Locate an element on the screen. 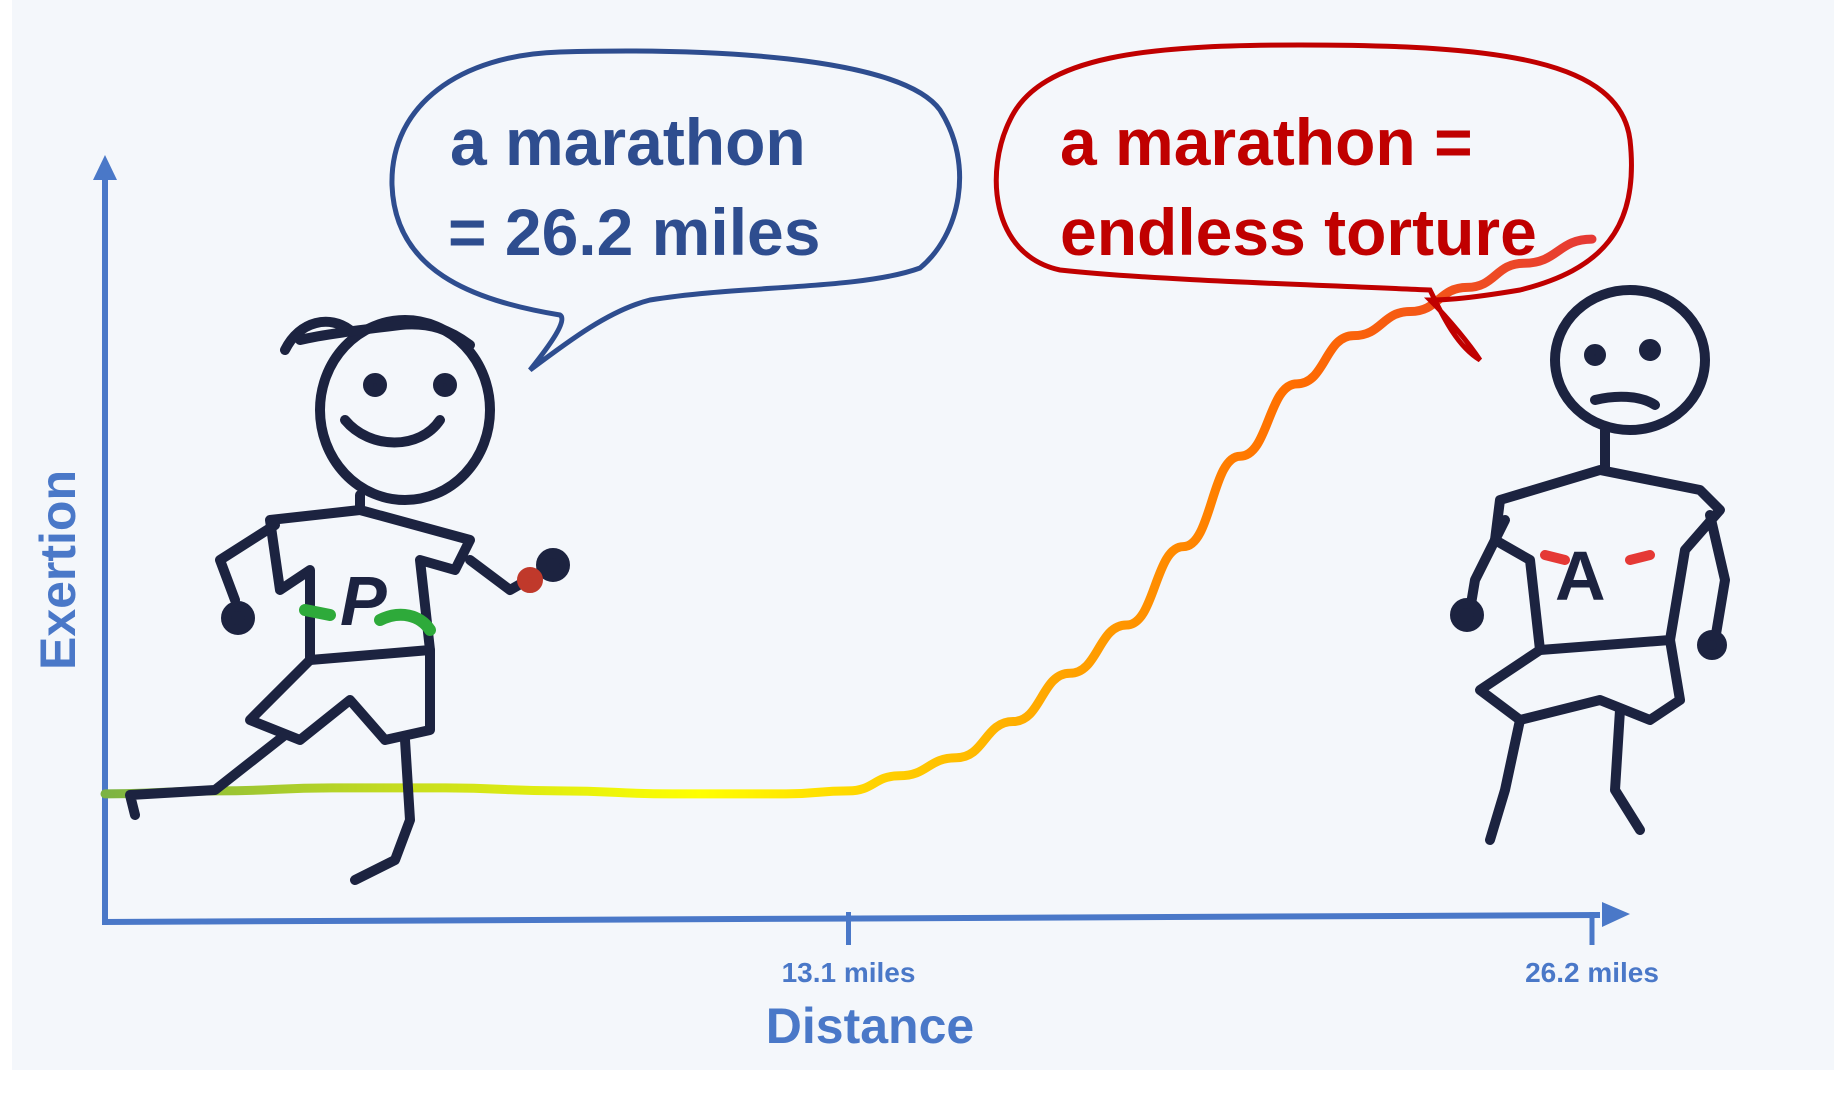 This screenshot has width=1845, height=1098. x-axis-title: Distance is located at coordinates (870, 1026).